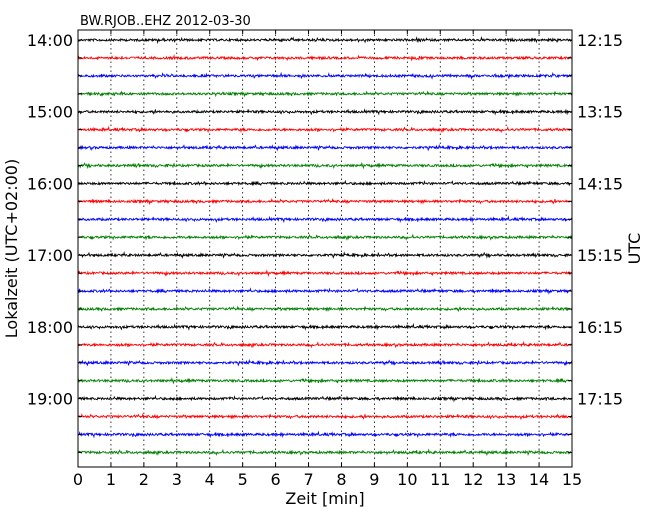 Image resolution: width=650 pixels, height=520 pixels. What do you see at coordinates (50, 255) in the screenshot?
I see `y-tick-label-local: 17:00` at bounding box center [50, 255].